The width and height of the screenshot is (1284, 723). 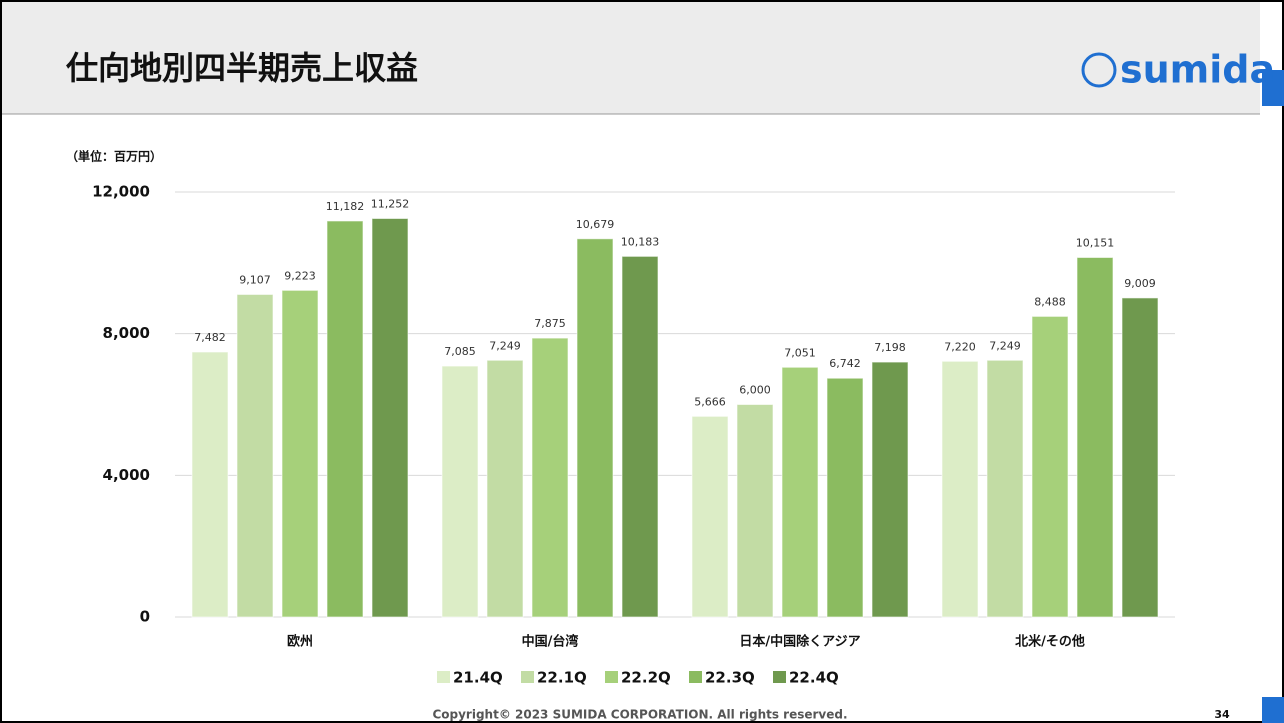 I want to click on legend-label: 22.2Q, so click(x=646, y=678).